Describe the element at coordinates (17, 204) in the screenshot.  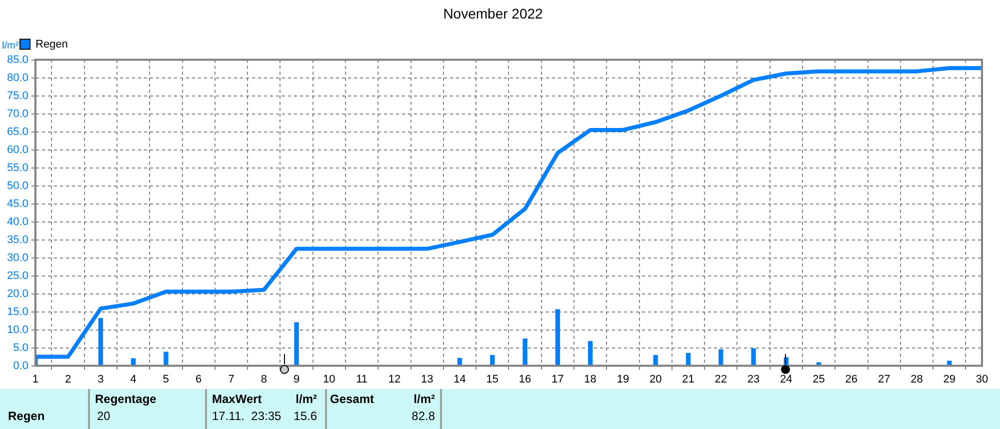
I see `y-tick-label: 45.0` at that location.